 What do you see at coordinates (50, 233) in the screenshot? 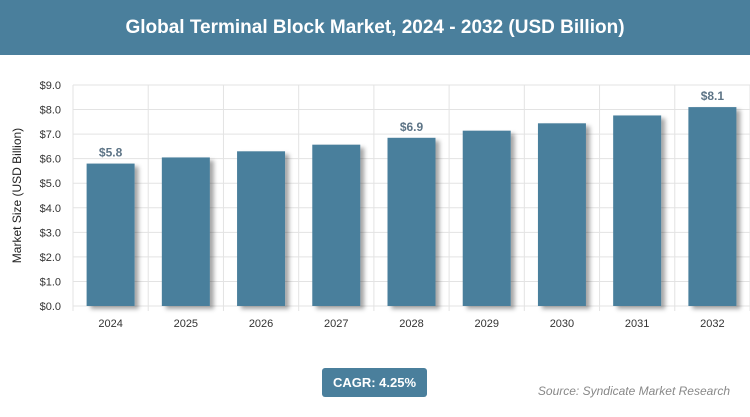
I see `y-tick-label: $3.0` at bounding box center [50, 233].